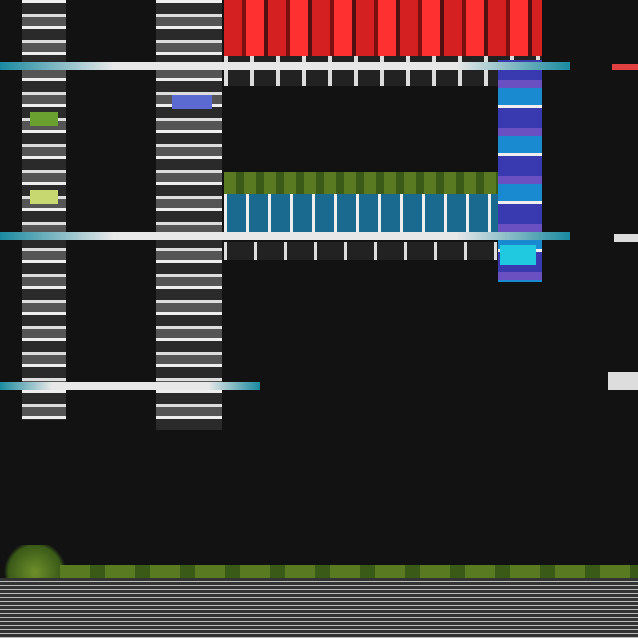  I want to click on green-window, so click(44, 119).